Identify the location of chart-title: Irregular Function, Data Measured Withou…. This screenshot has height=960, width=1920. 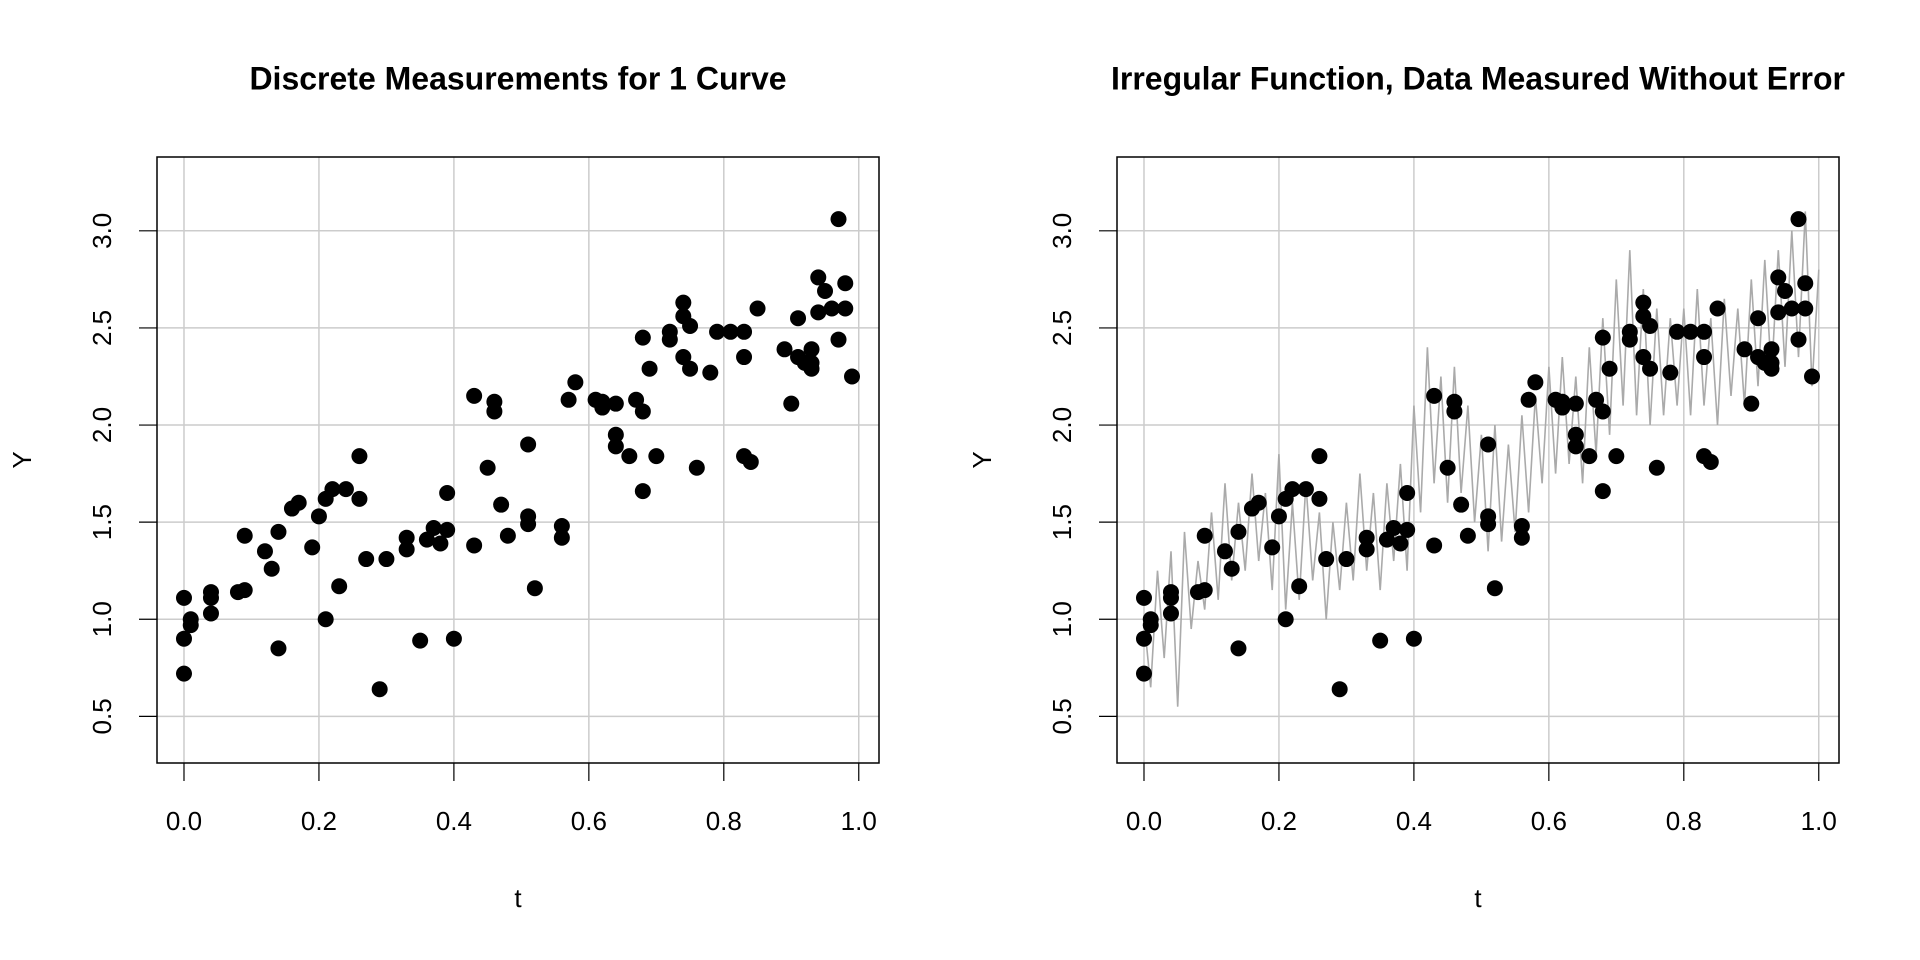
(1478, 78).